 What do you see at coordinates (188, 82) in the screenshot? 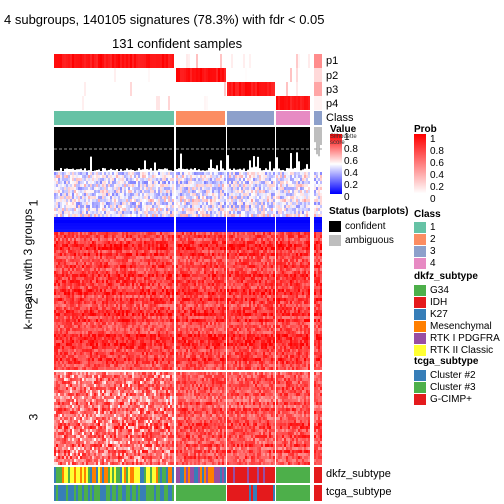
I see `probability-tracks` at bounding box center [188, 82].